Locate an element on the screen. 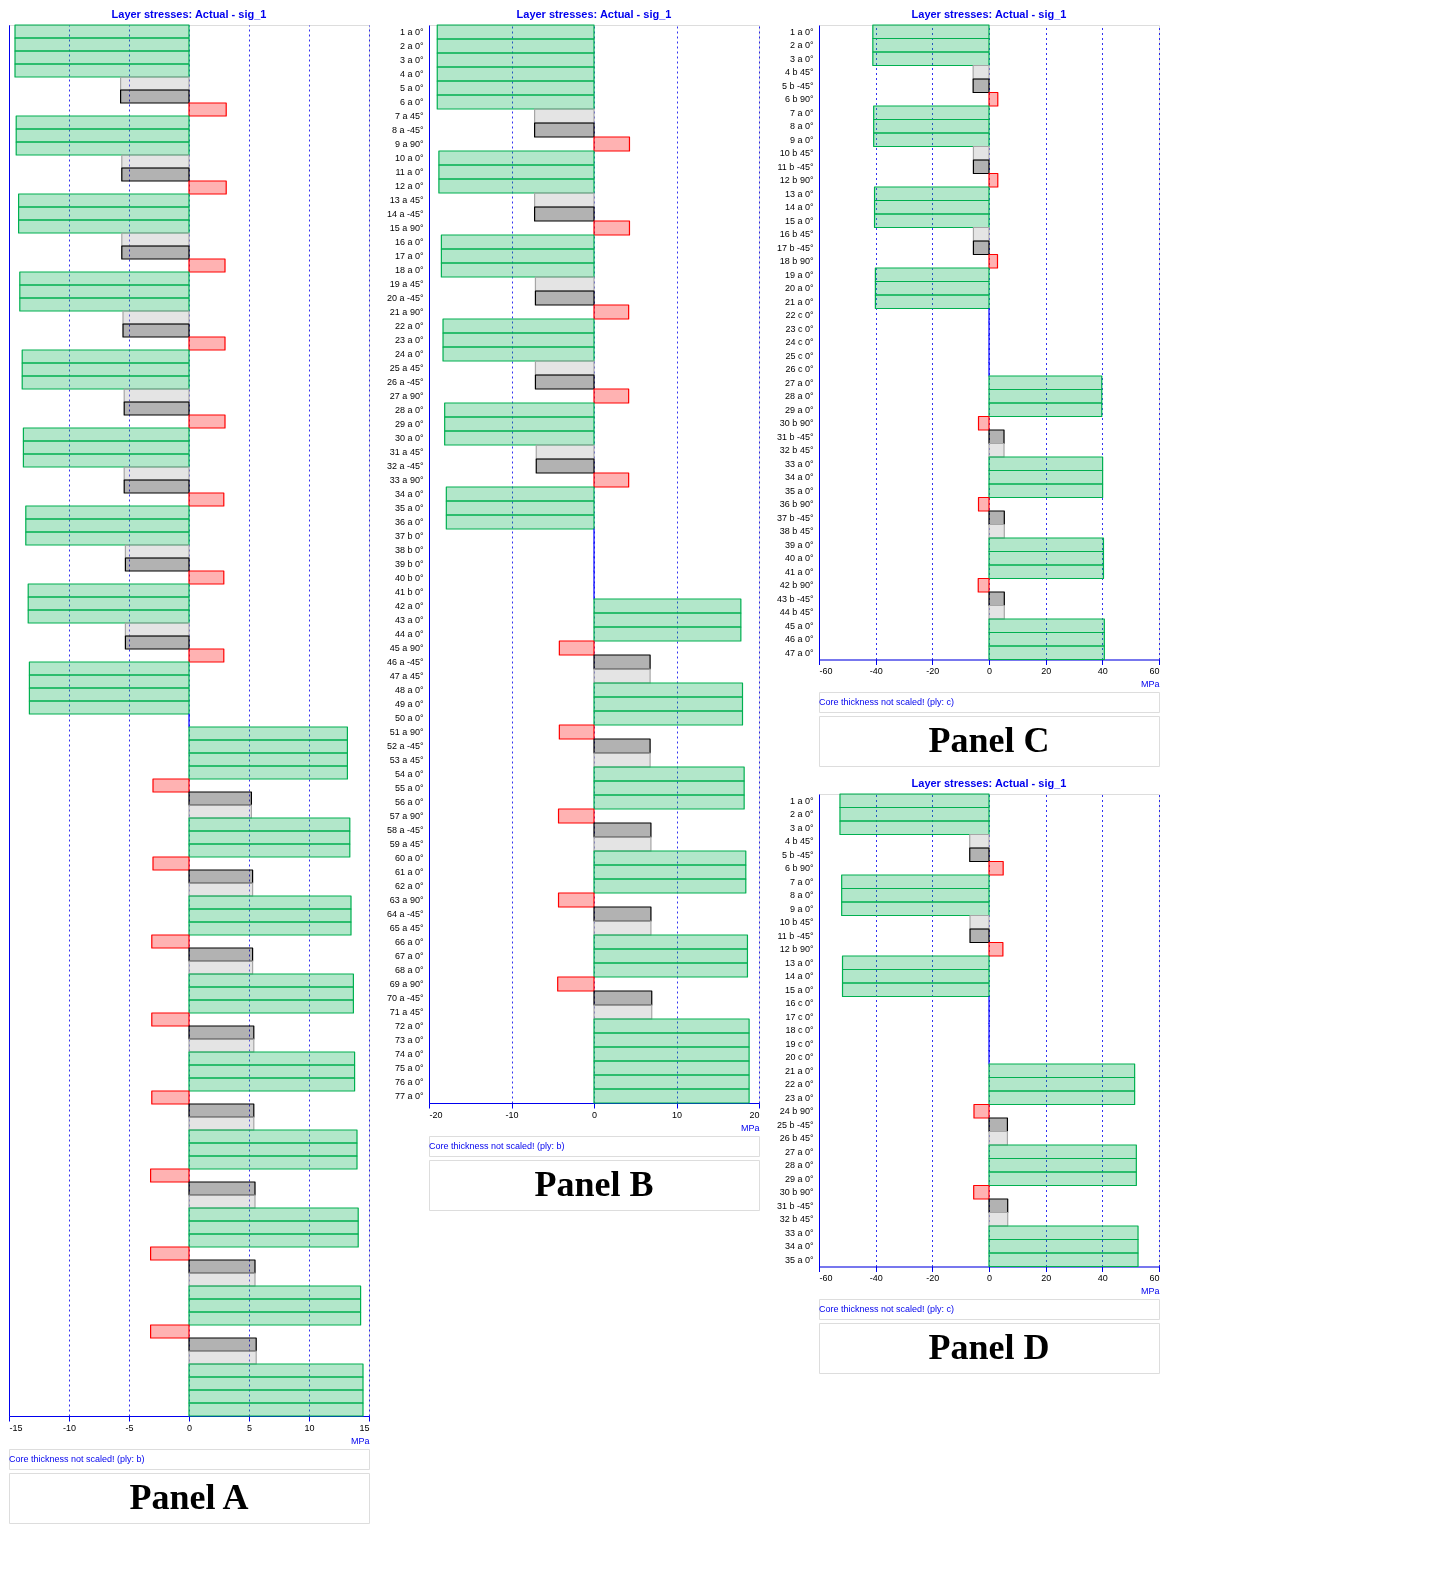 The height and width of the screenshot is (1593, 1432). y-tick-label: 4 b 45° is located at coordinates (799, 72).